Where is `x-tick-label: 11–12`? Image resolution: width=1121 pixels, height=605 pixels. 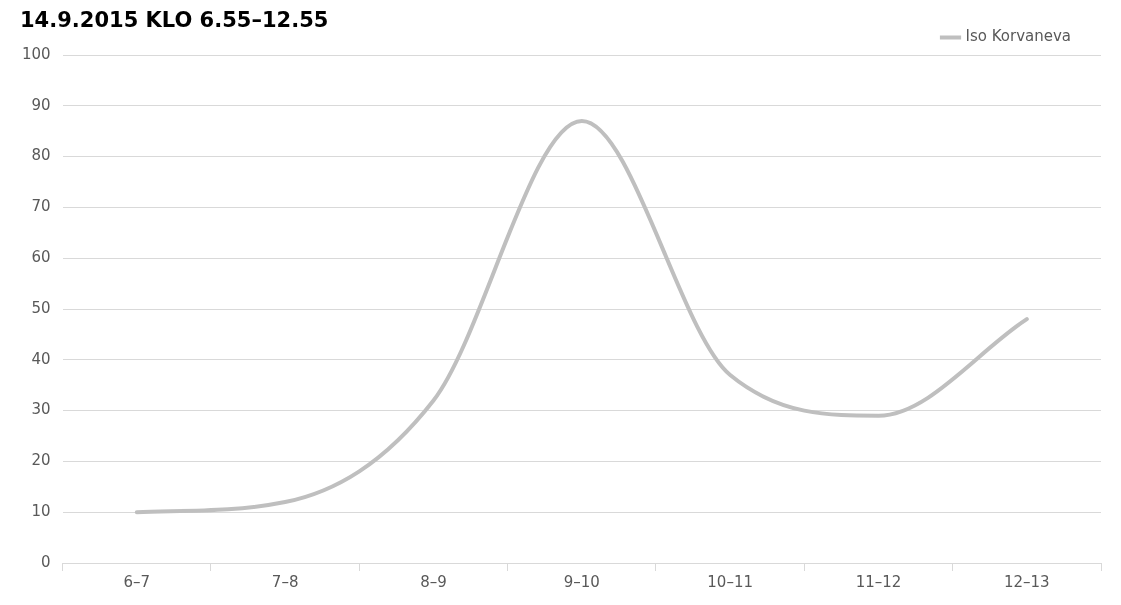
x-tick-label: 11–12 is located at coordinates (878, 581).